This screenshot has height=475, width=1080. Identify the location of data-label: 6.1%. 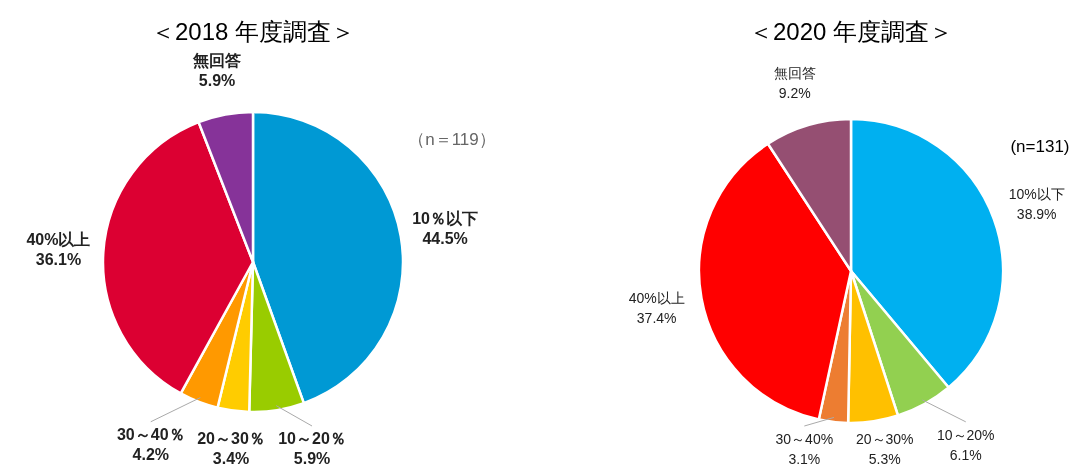
(965, 454).